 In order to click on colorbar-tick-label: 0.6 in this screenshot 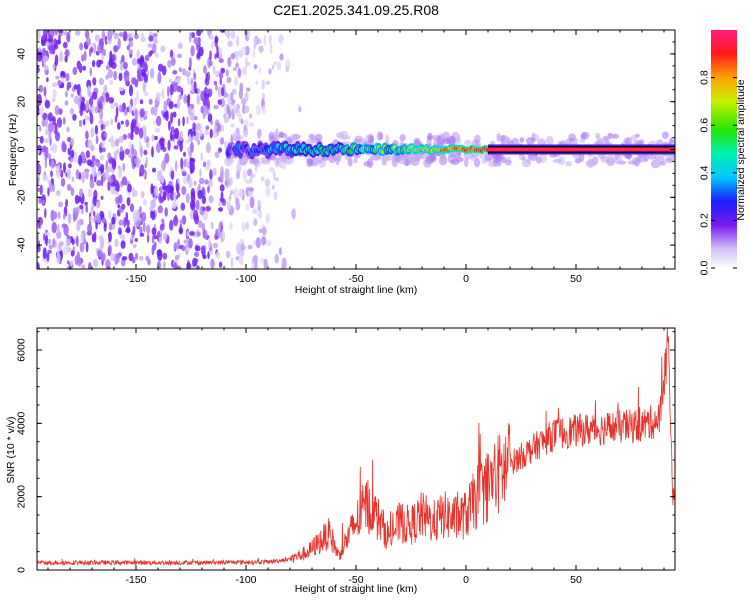, I will do `click(705, 125)`.